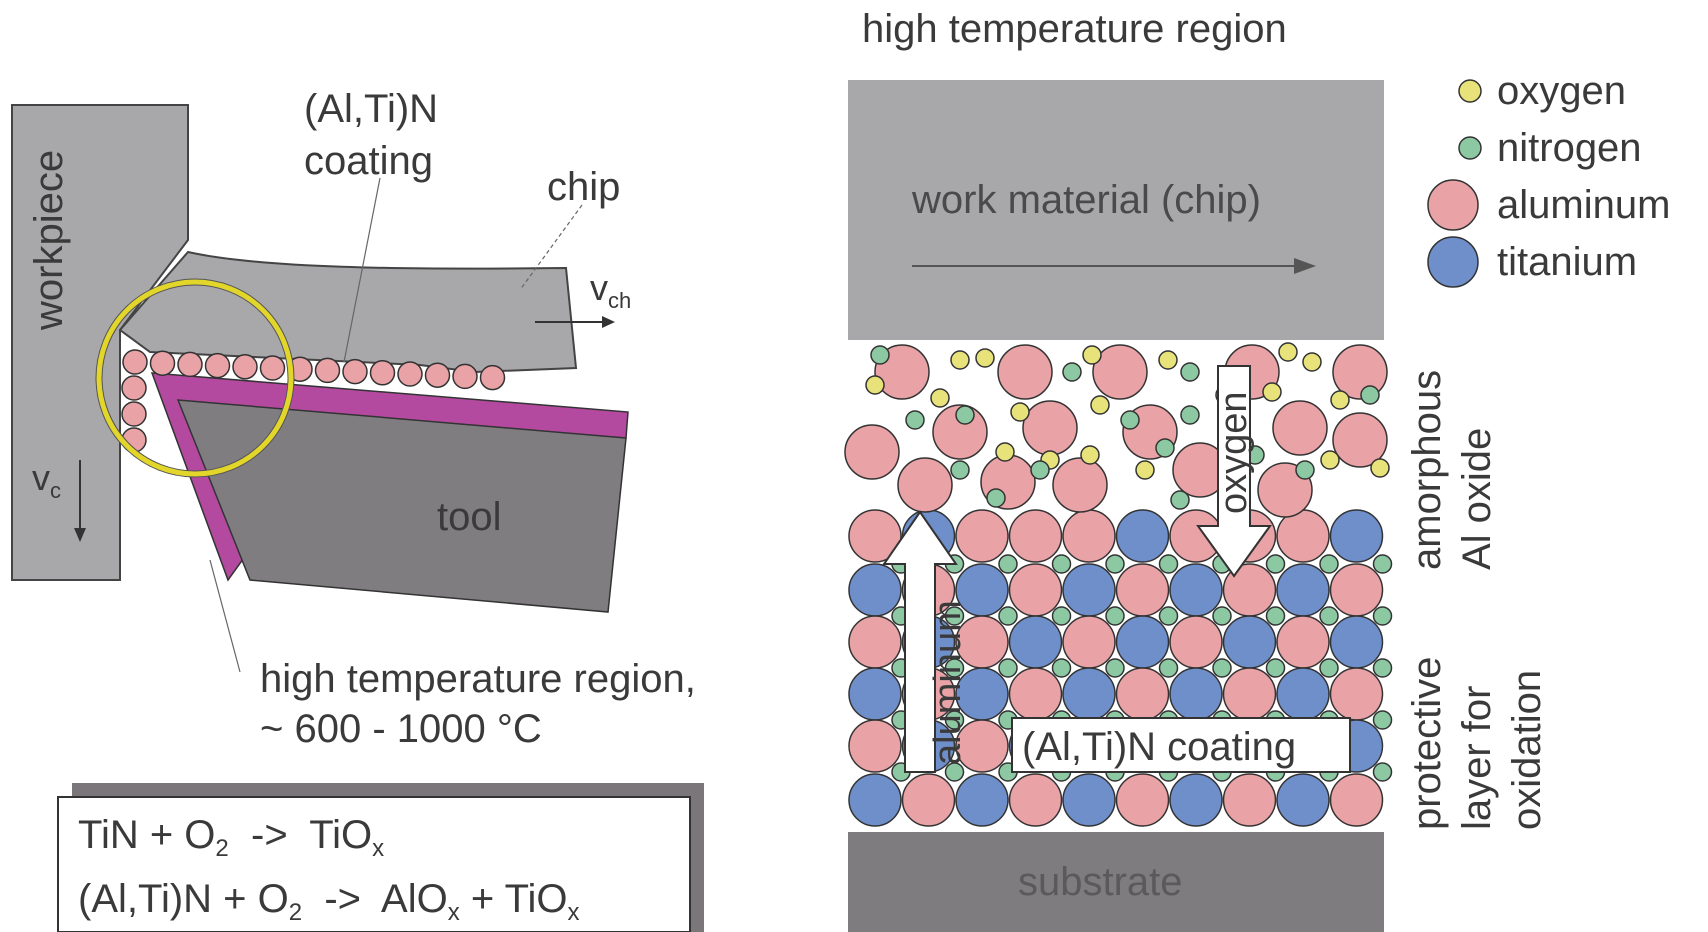 The width and height of the screenshot is (1708, 932). What do you see at coordinates (362, 270) in the screenshot?
I see `coating-leader-line` at bounding box center [362, 270].